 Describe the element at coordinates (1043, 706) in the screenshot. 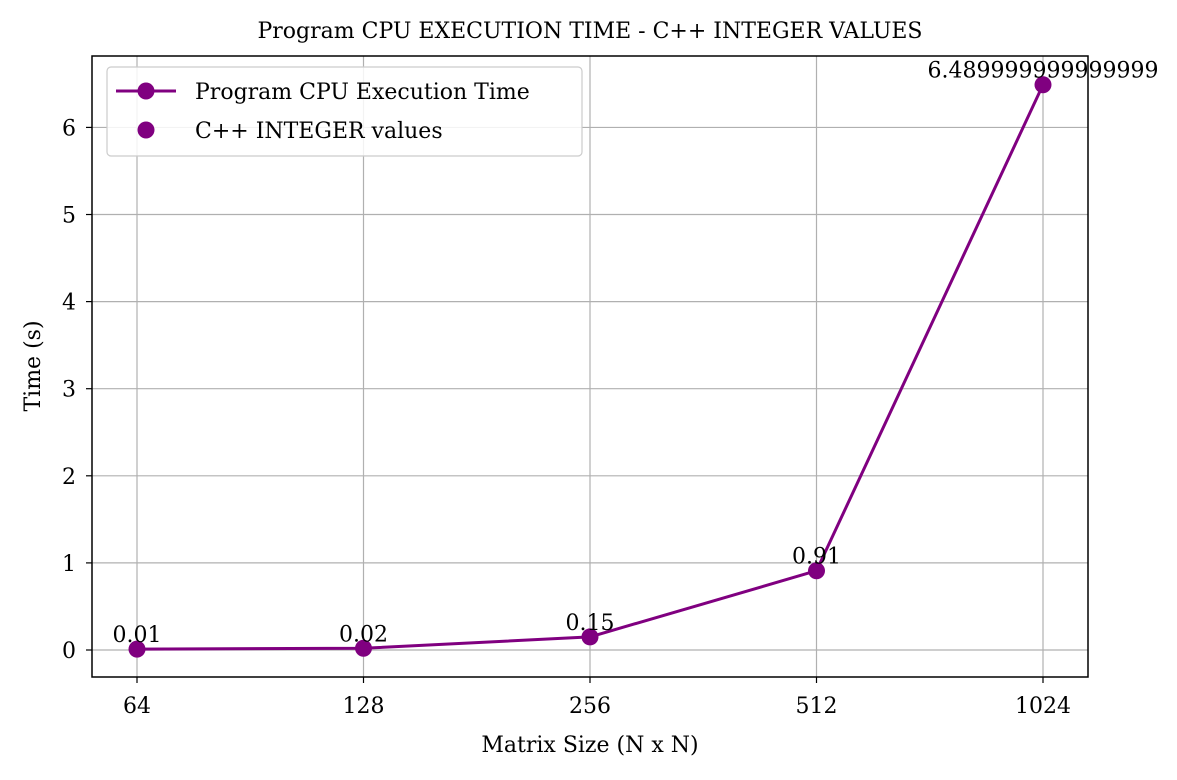

I see `x-tick-label: 1024` at that location.